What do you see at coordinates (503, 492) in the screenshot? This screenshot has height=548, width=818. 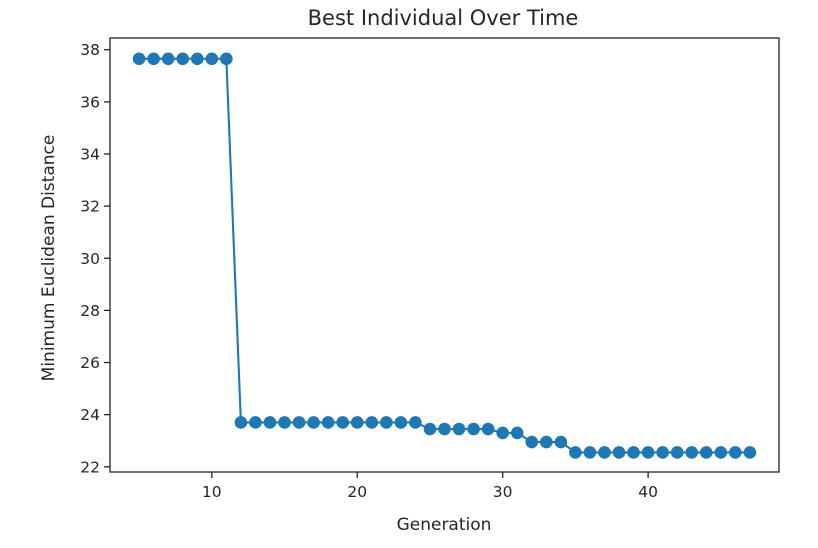 I see `x-tick-label: 30` at bounding box center [503, 492].